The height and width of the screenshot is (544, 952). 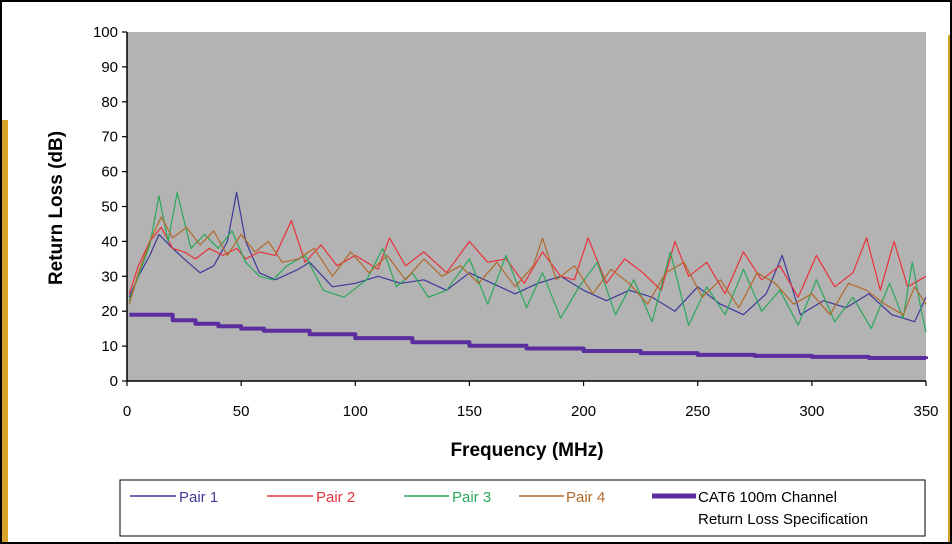 I want to click on y-tick-label: 60, so click(x=109, y=172).